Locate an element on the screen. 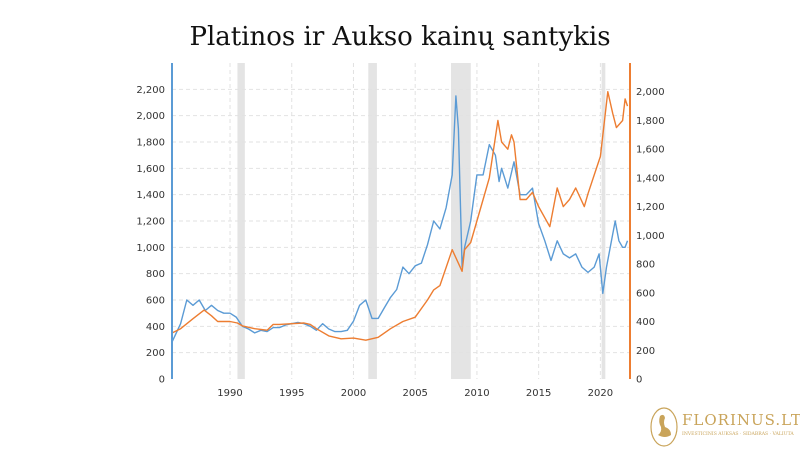 This screenshot has height=450, width=800. left-tick-label: 200 is located at coordinates (155, 353).